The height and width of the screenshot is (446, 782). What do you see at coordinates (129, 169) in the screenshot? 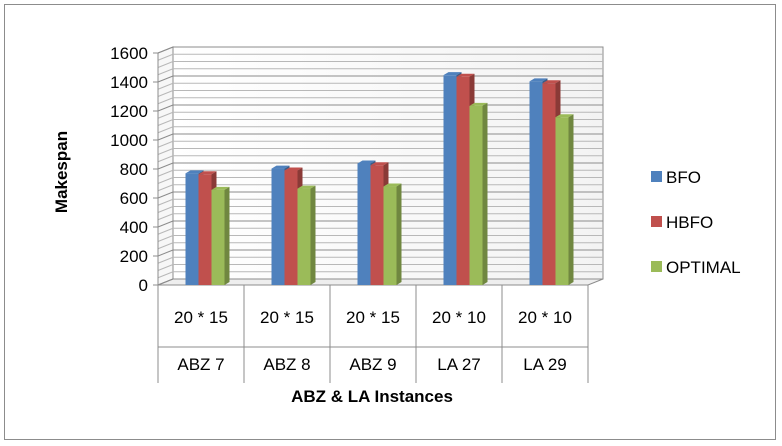
I see `y-tick-labels: 0 200 400 600 800 1000 1200 1400 1600` at bounding box center [129, 169].